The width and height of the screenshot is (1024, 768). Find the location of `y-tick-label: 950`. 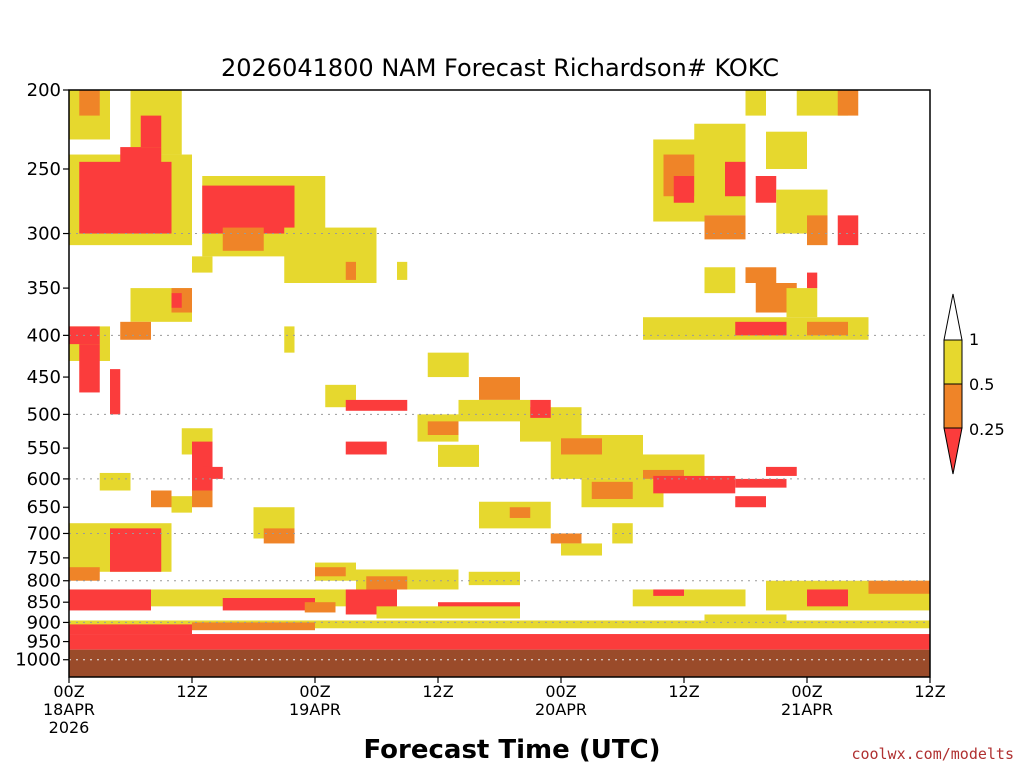

y-tick-label: 950 is located at coordinates (44, 642).